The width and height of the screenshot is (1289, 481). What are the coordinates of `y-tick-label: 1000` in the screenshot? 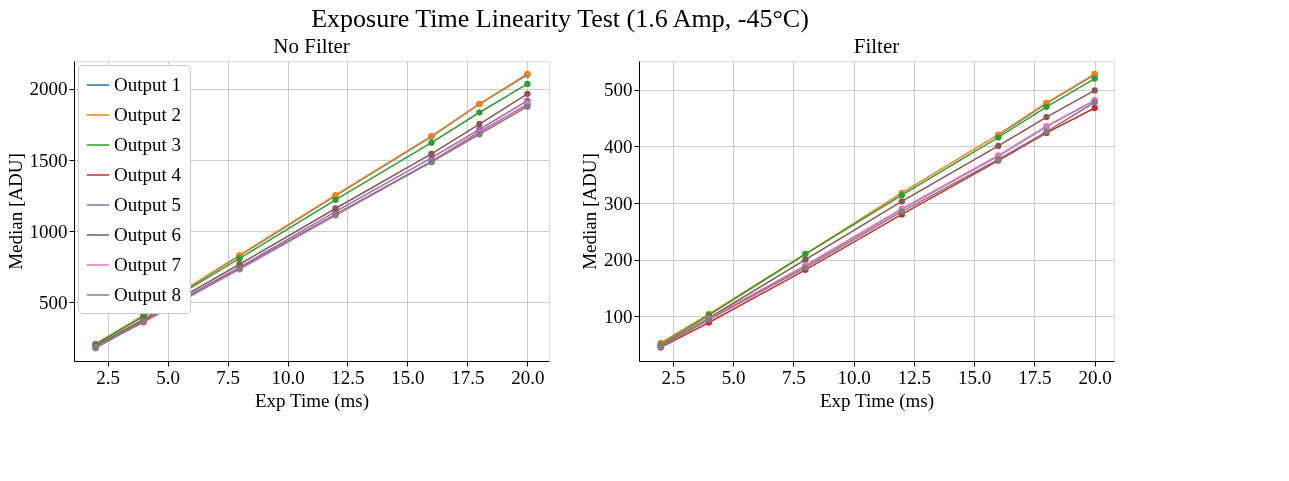 It's located at (48, 231).